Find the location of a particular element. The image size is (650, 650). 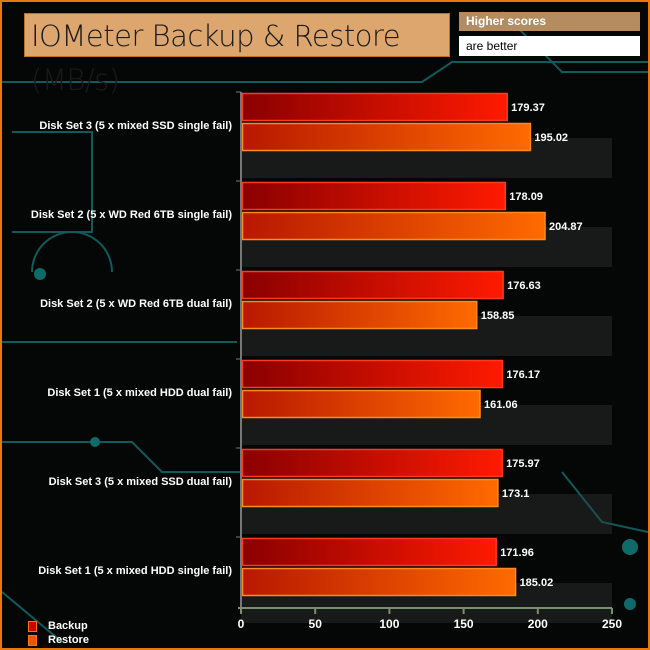

x-tick-label: 0 is located at coordinates (241, 624).